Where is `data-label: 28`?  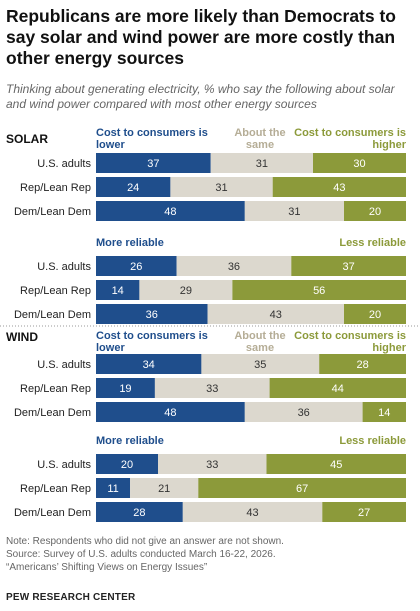 data-label: 28 is located at coordinates (139, 513).